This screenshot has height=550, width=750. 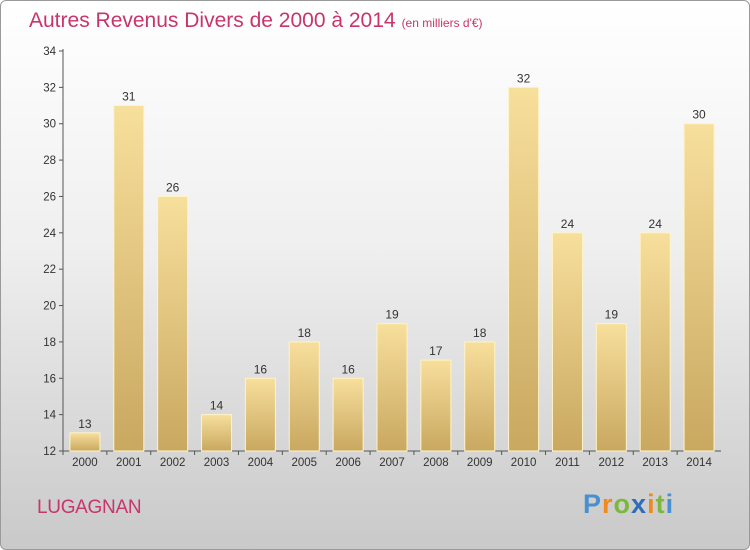 What do you see at coordinates (568, 224) in the screenshot?
I see `value-label-2011: 24` at bounding box center [568, 224].